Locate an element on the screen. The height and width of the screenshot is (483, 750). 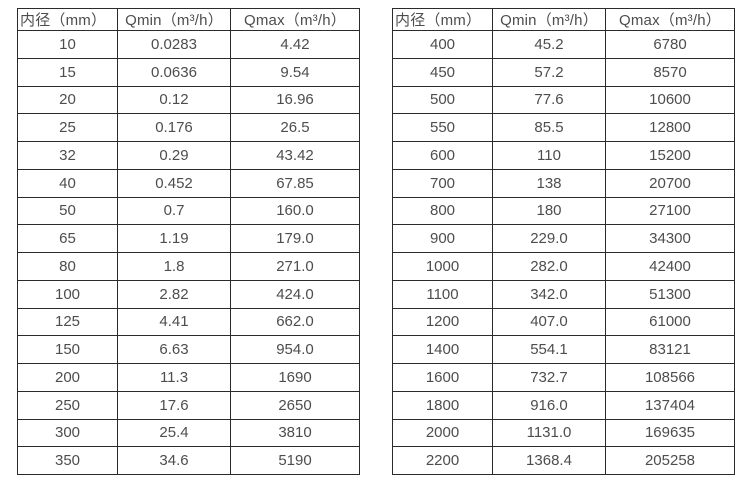
table-cell: 6780 is located at coordinates (670, 44).